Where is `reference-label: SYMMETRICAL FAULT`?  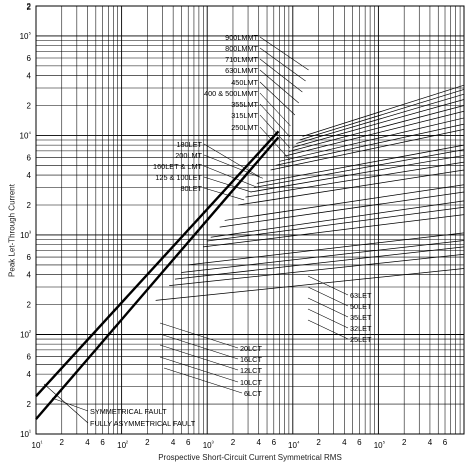
reference-label: SYMMETRICAL FAULT is located at coordinates (128, 411).